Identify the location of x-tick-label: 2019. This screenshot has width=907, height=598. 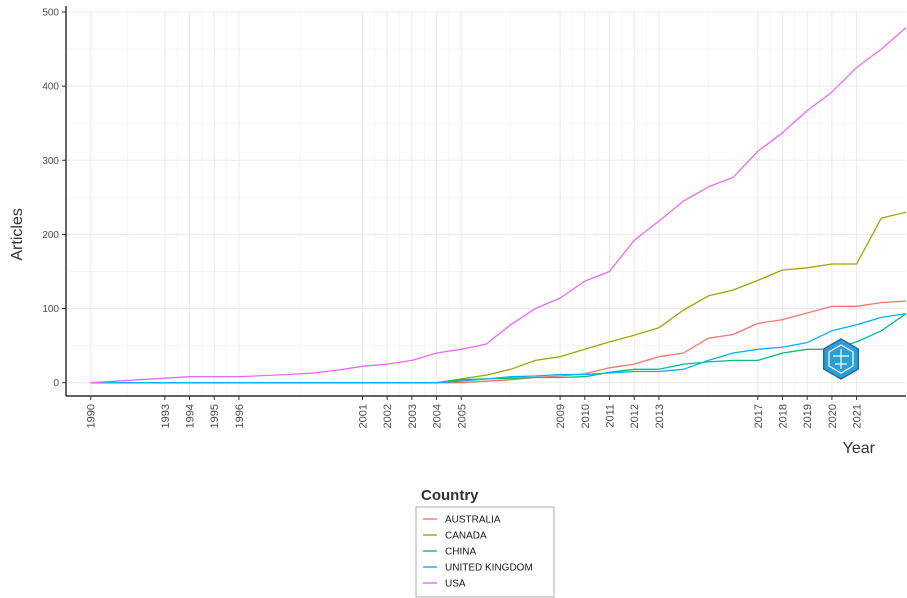
(808, 416).